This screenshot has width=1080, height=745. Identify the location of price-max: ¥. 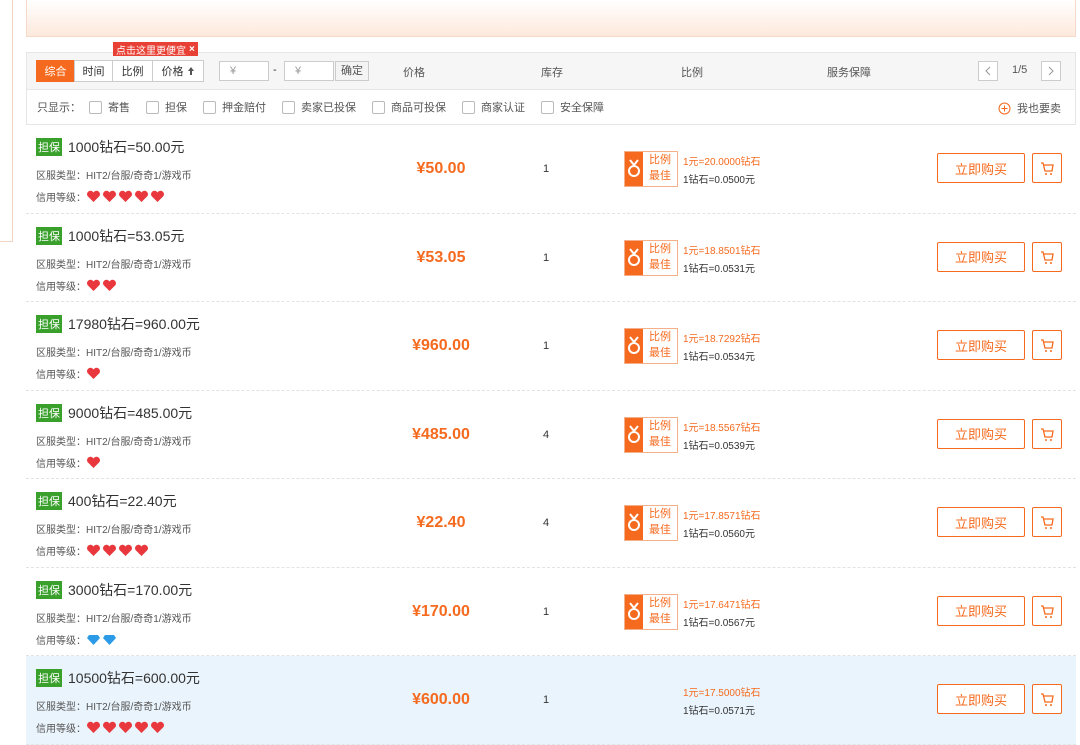
(309, 71).